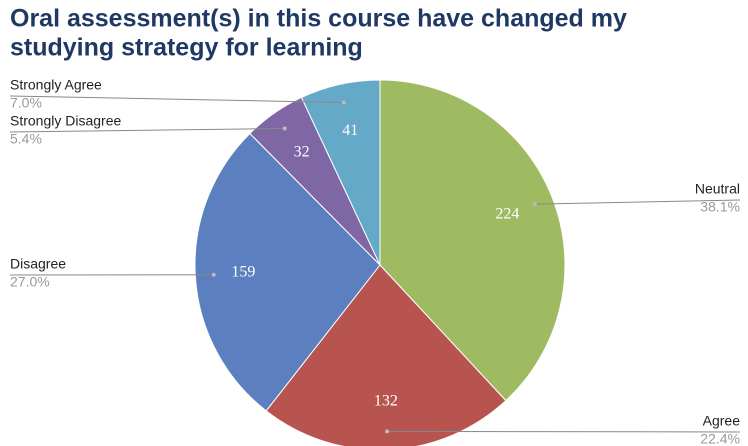  Describe the element at coordinates (302, 151) in the screenshot. I see `slice-value-label: 32` at that location.